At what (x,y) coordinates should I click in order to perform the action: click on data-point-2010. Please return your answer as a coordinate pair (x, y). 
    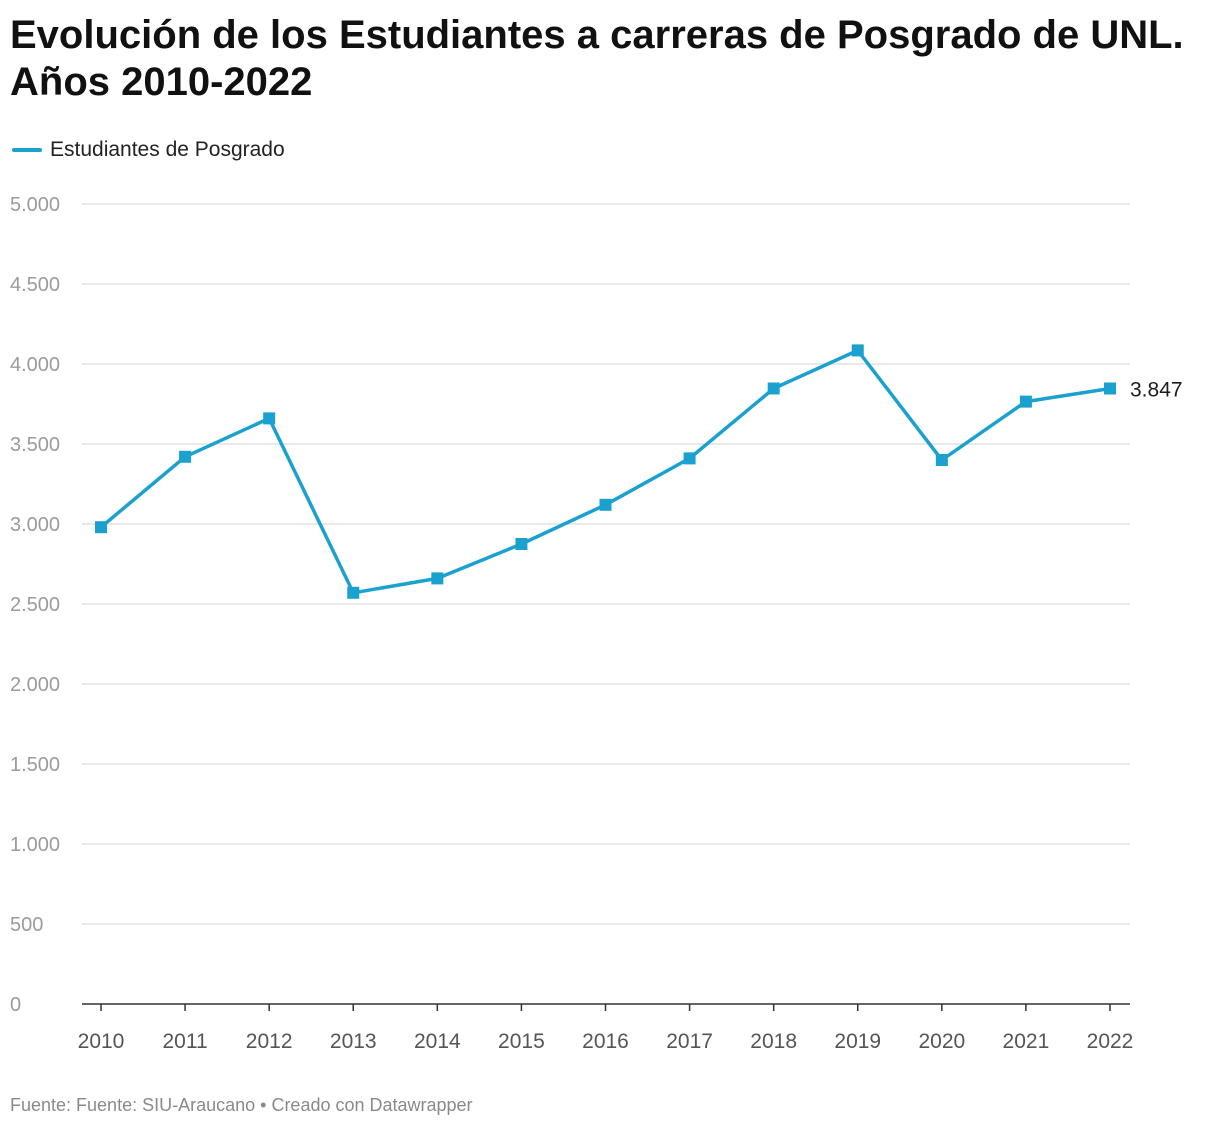
    Looking at the image, I should click on (101, 527).